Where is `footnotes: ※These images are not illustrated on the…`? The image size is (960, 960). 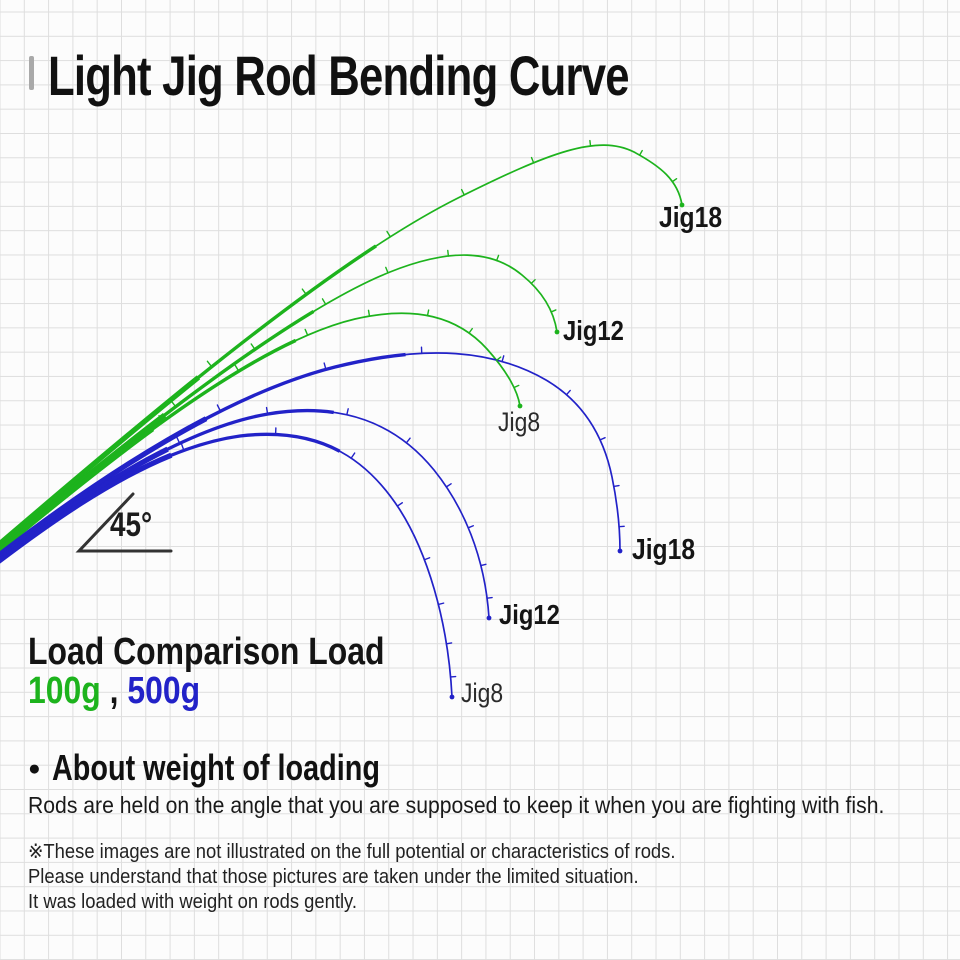 footnotes: ※These images are not illustrated on the… is located at coordinates (351, 877).